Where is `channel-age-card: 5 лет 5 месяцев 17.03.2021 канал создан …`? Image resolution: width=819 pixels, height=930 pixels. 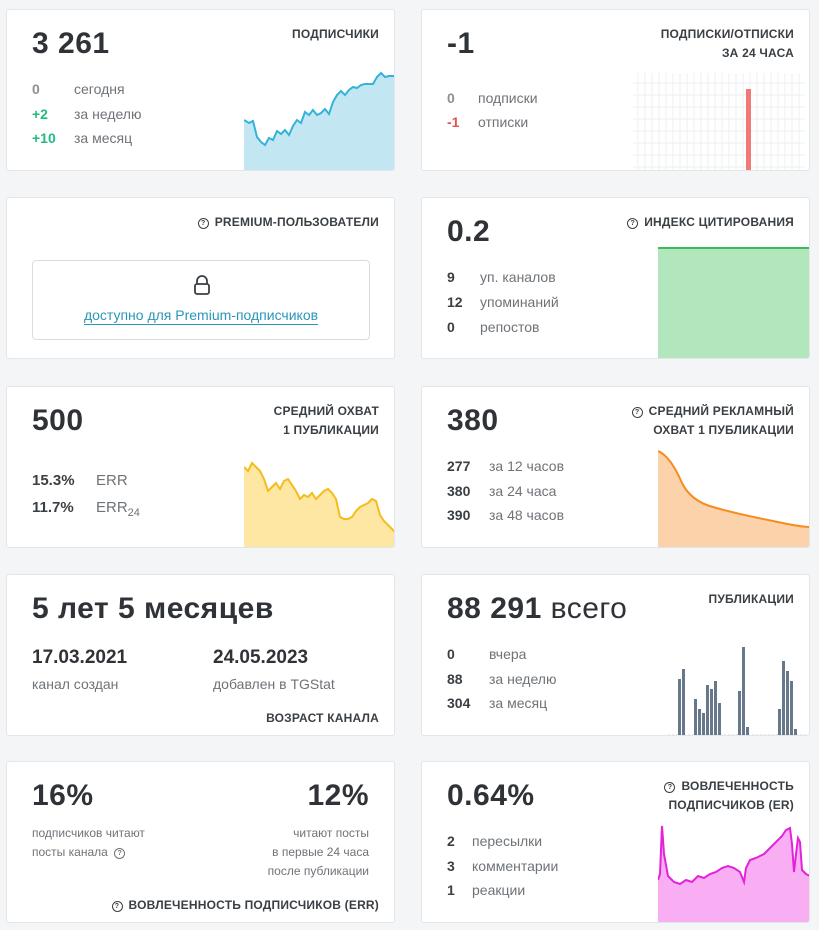
channel-age-card: 5 лет 5 месяцев 17.03.2021 канал создан … is located at coordinates (200, 655).